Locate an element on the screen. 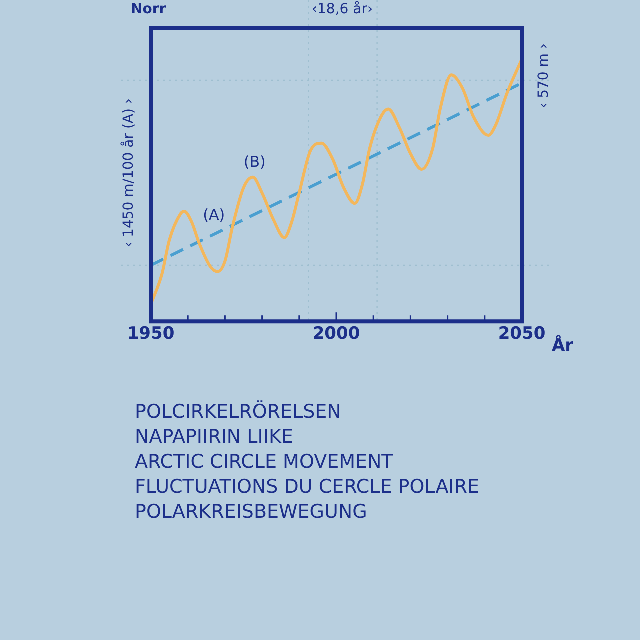  annotation: (A) is located at coordinates (214, 215).